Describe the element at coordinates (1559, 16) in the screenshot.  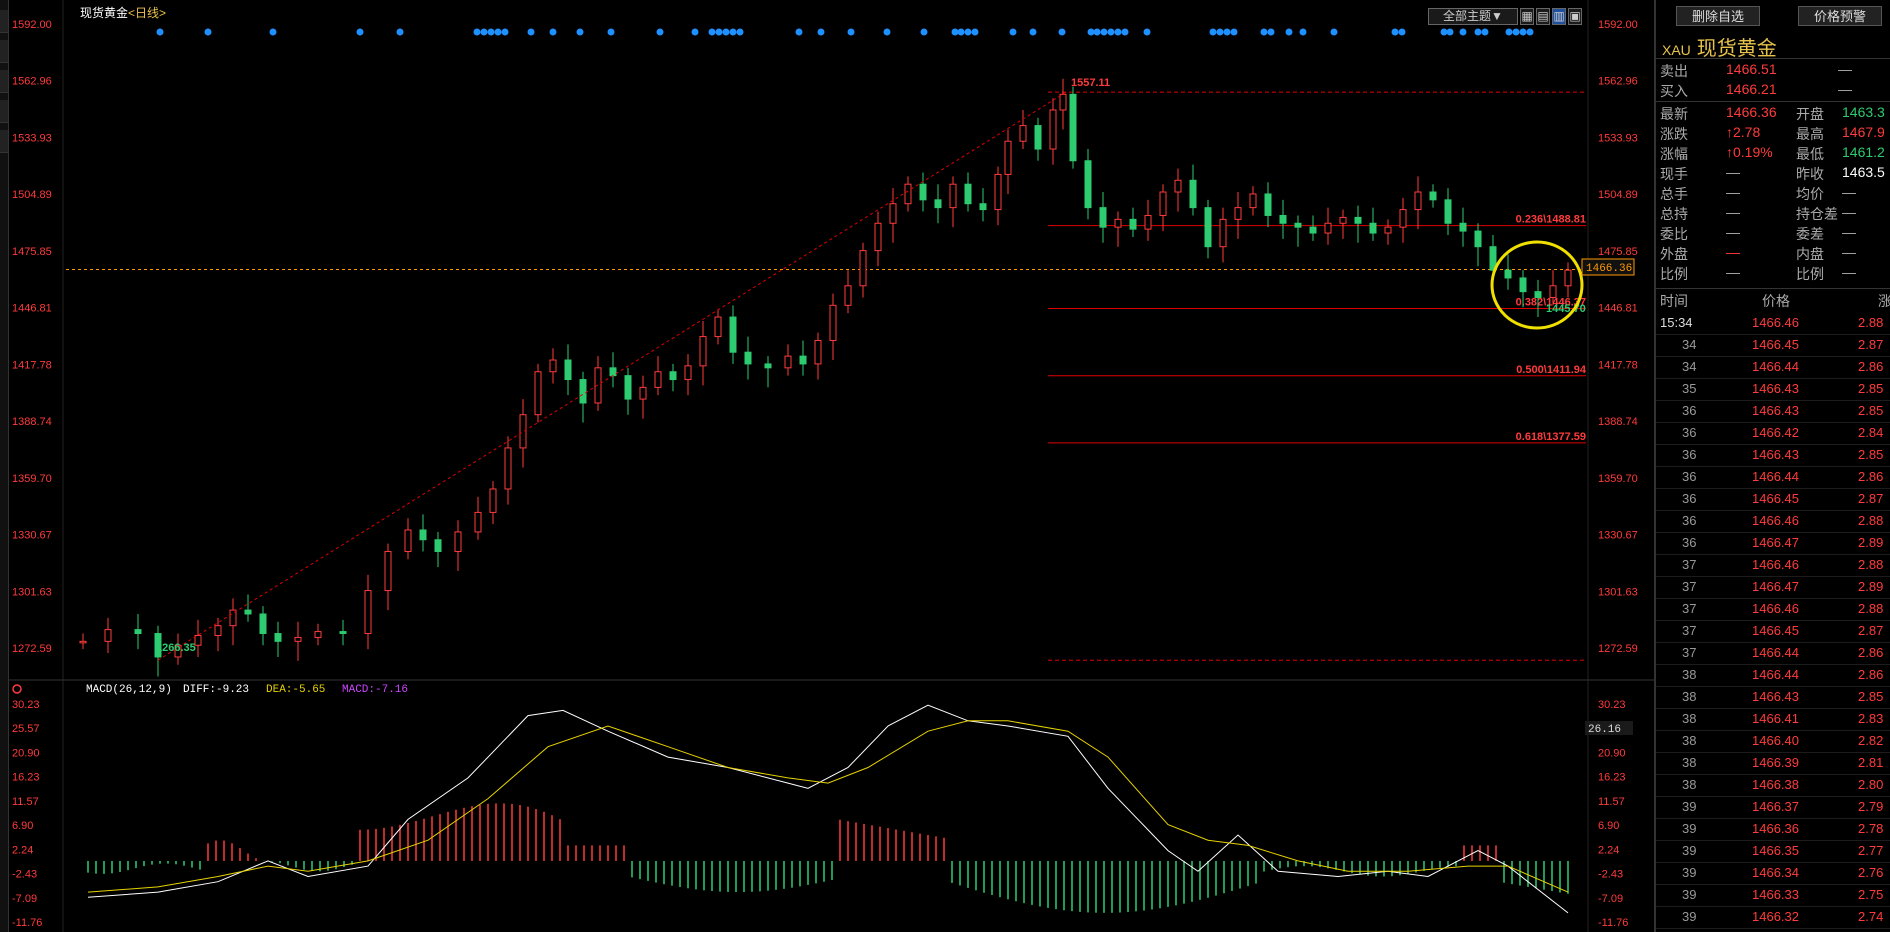
I see `bar-chart-icon: ▥` at that location.